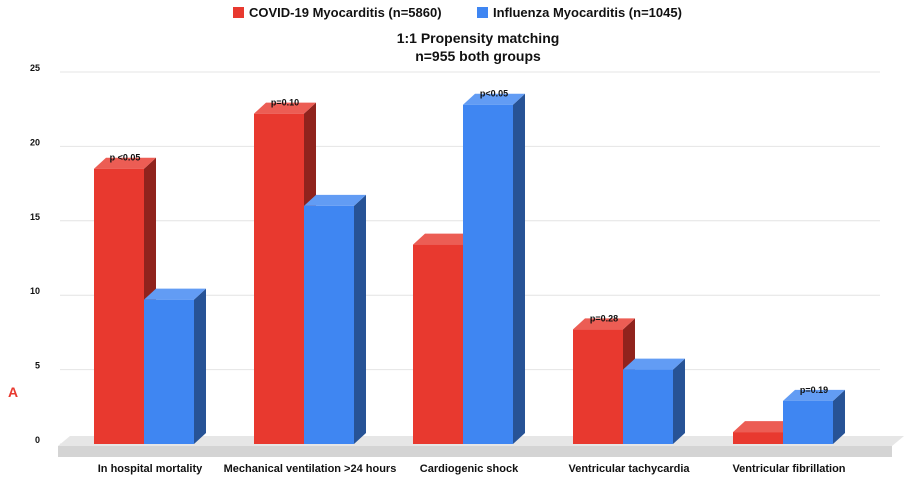 This screenshot has height=486, width=905. What do you see at coordinates (35, 68) in the screenshot?
I see `y-tick-label: 25` at bounding box center [35, 68].